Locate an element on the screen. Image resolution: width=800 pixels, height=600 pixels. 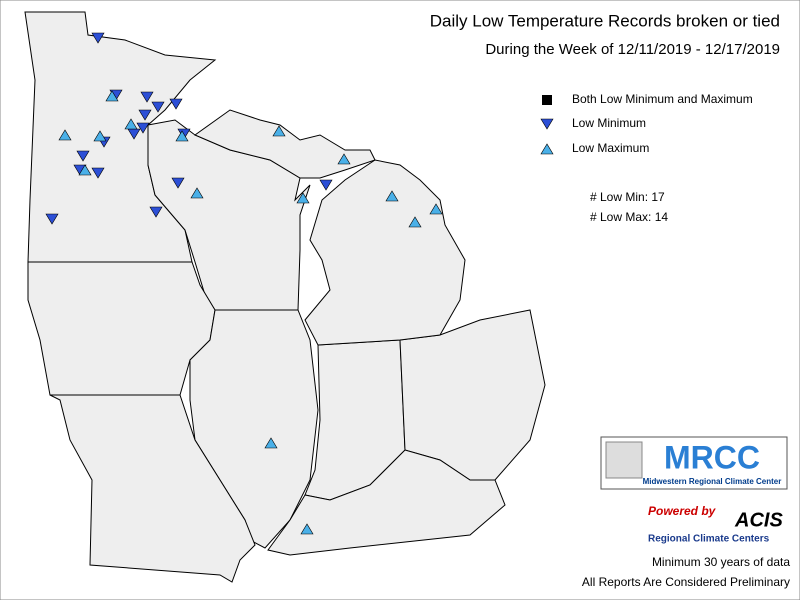
footer-note: Minimum 30 years of data is located at coordinates (721, 562).